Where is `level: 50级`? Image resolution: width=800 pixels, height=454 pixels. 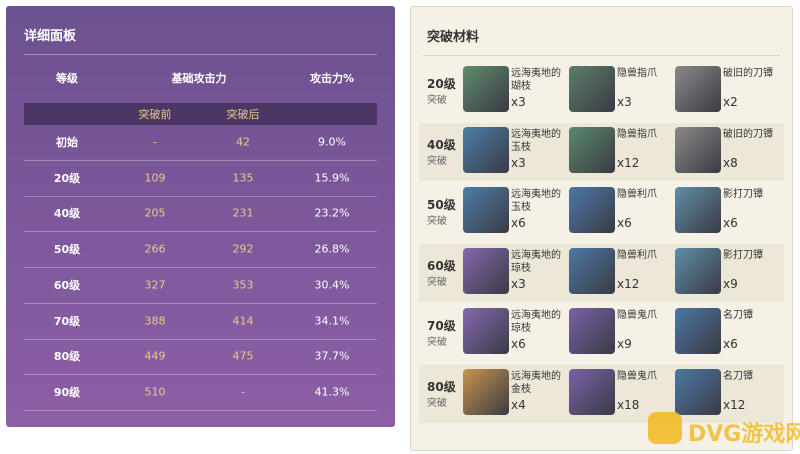 level: 50级 is located at coordinates (441, 205).